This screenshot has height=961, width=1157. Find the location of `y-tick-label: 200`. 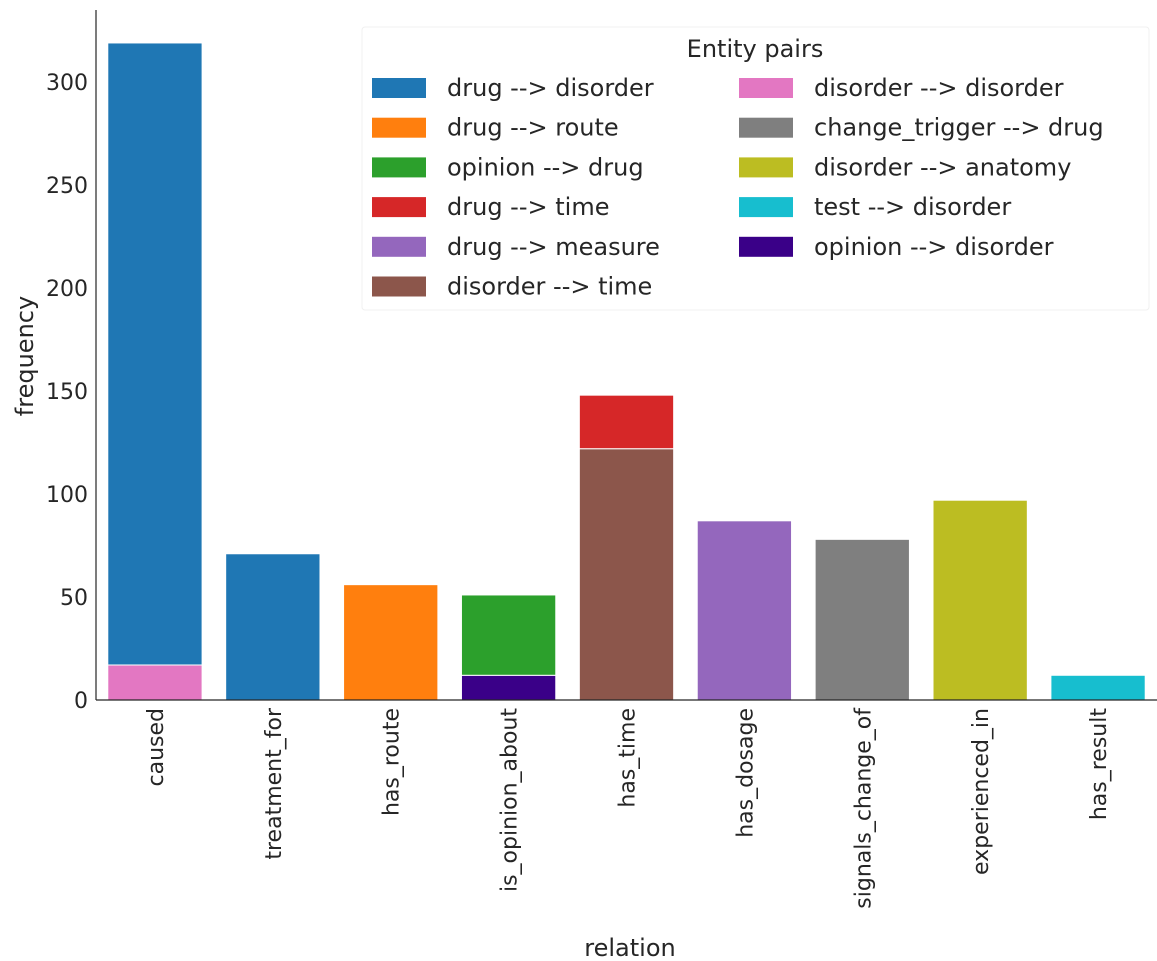

y-tick-label: 200 is located at coordinates (67, 289).